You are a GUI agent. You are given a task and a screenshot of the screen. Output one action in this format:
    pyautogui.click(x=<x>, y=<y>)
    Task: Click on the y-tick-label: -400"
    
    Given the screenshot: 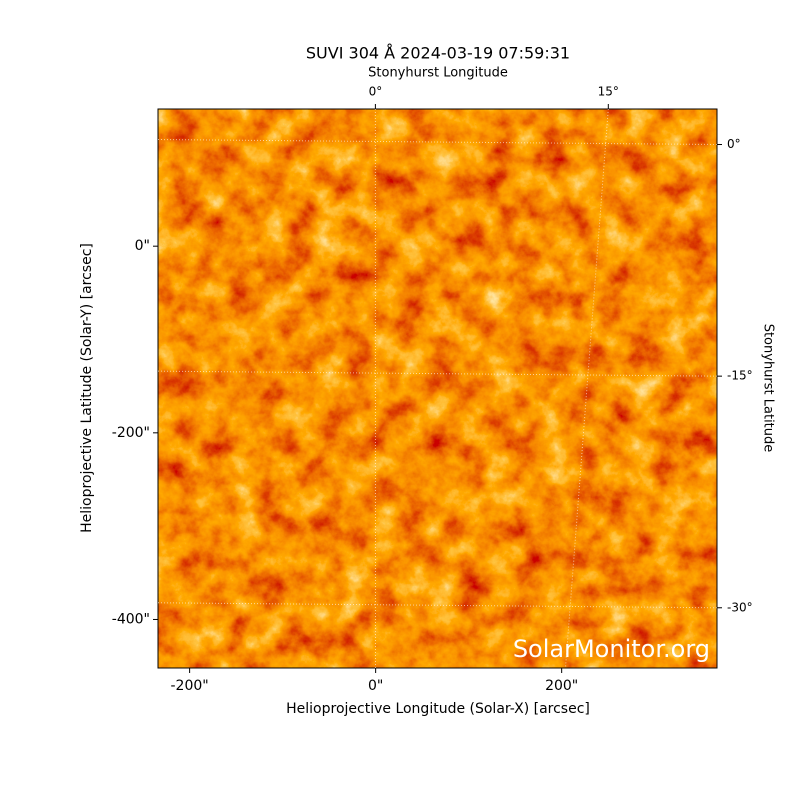 What is the action you would take?
    pyautogui.click(x=131, y=619)
    